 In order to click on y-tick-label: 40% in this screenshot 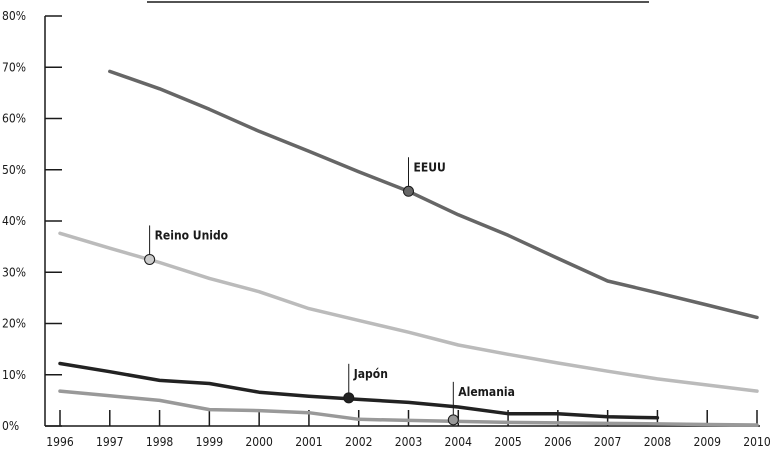, I will do `click(14, 221)`.